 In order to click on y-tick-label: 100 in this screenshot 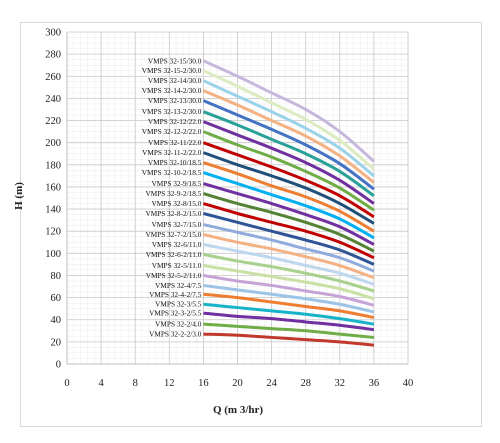, I will do `click(53, 254)`.